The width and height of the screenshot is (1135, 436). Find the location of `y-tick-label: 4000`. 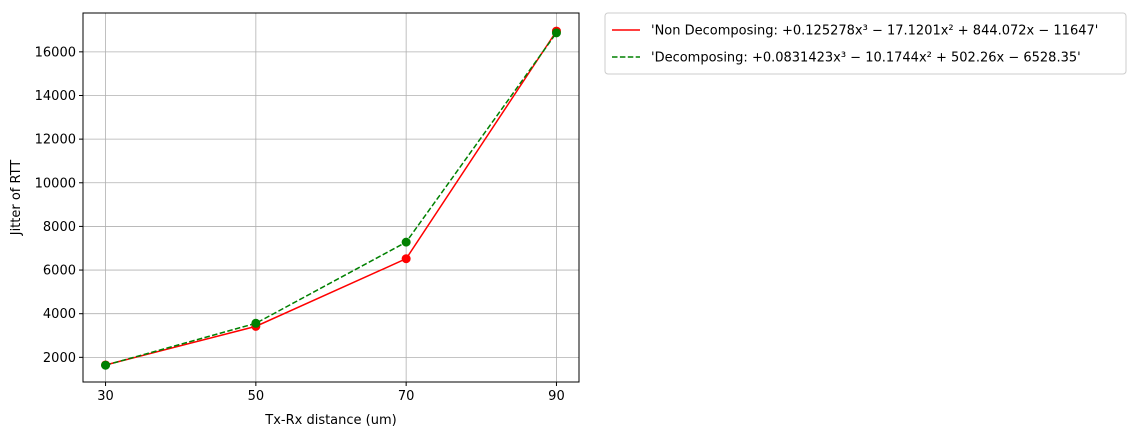

y-tick-label: 4000 is located at coordinates (59, 314).